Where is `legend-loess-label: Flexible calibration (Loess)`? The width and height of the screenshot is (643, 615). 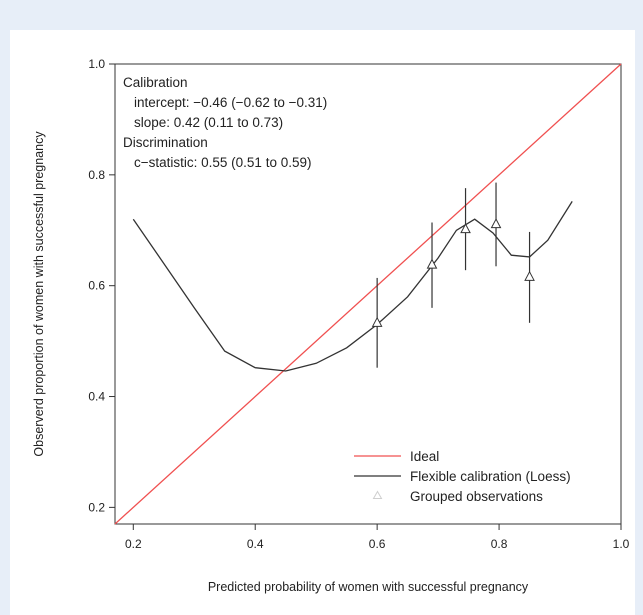 legend-loess-label: Flexible calibration (Loess) is located at coordinates (490, 476).